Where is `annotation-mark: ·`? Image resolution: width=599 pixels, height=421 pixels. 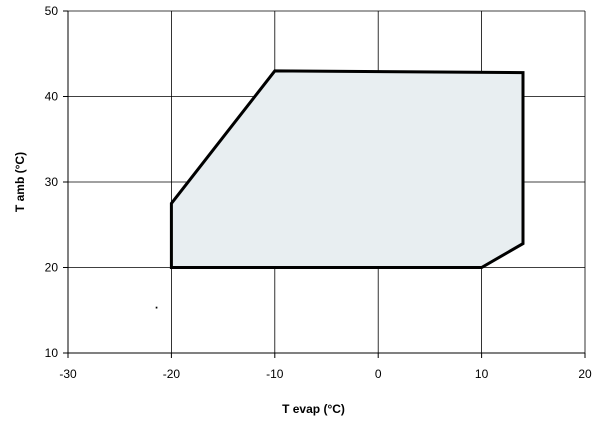
annotation-mark: · is located at coordinates (157, 308).